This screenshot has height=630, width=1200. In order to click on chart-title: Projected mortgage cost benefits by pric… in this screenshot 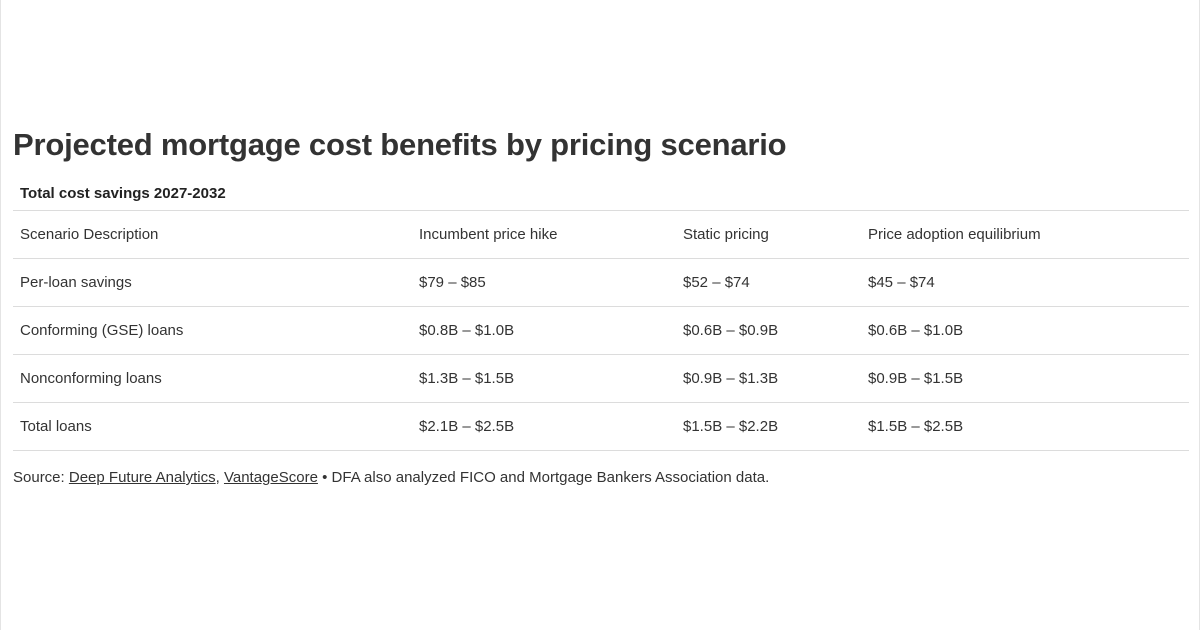, I will do `click(400, 144)`.